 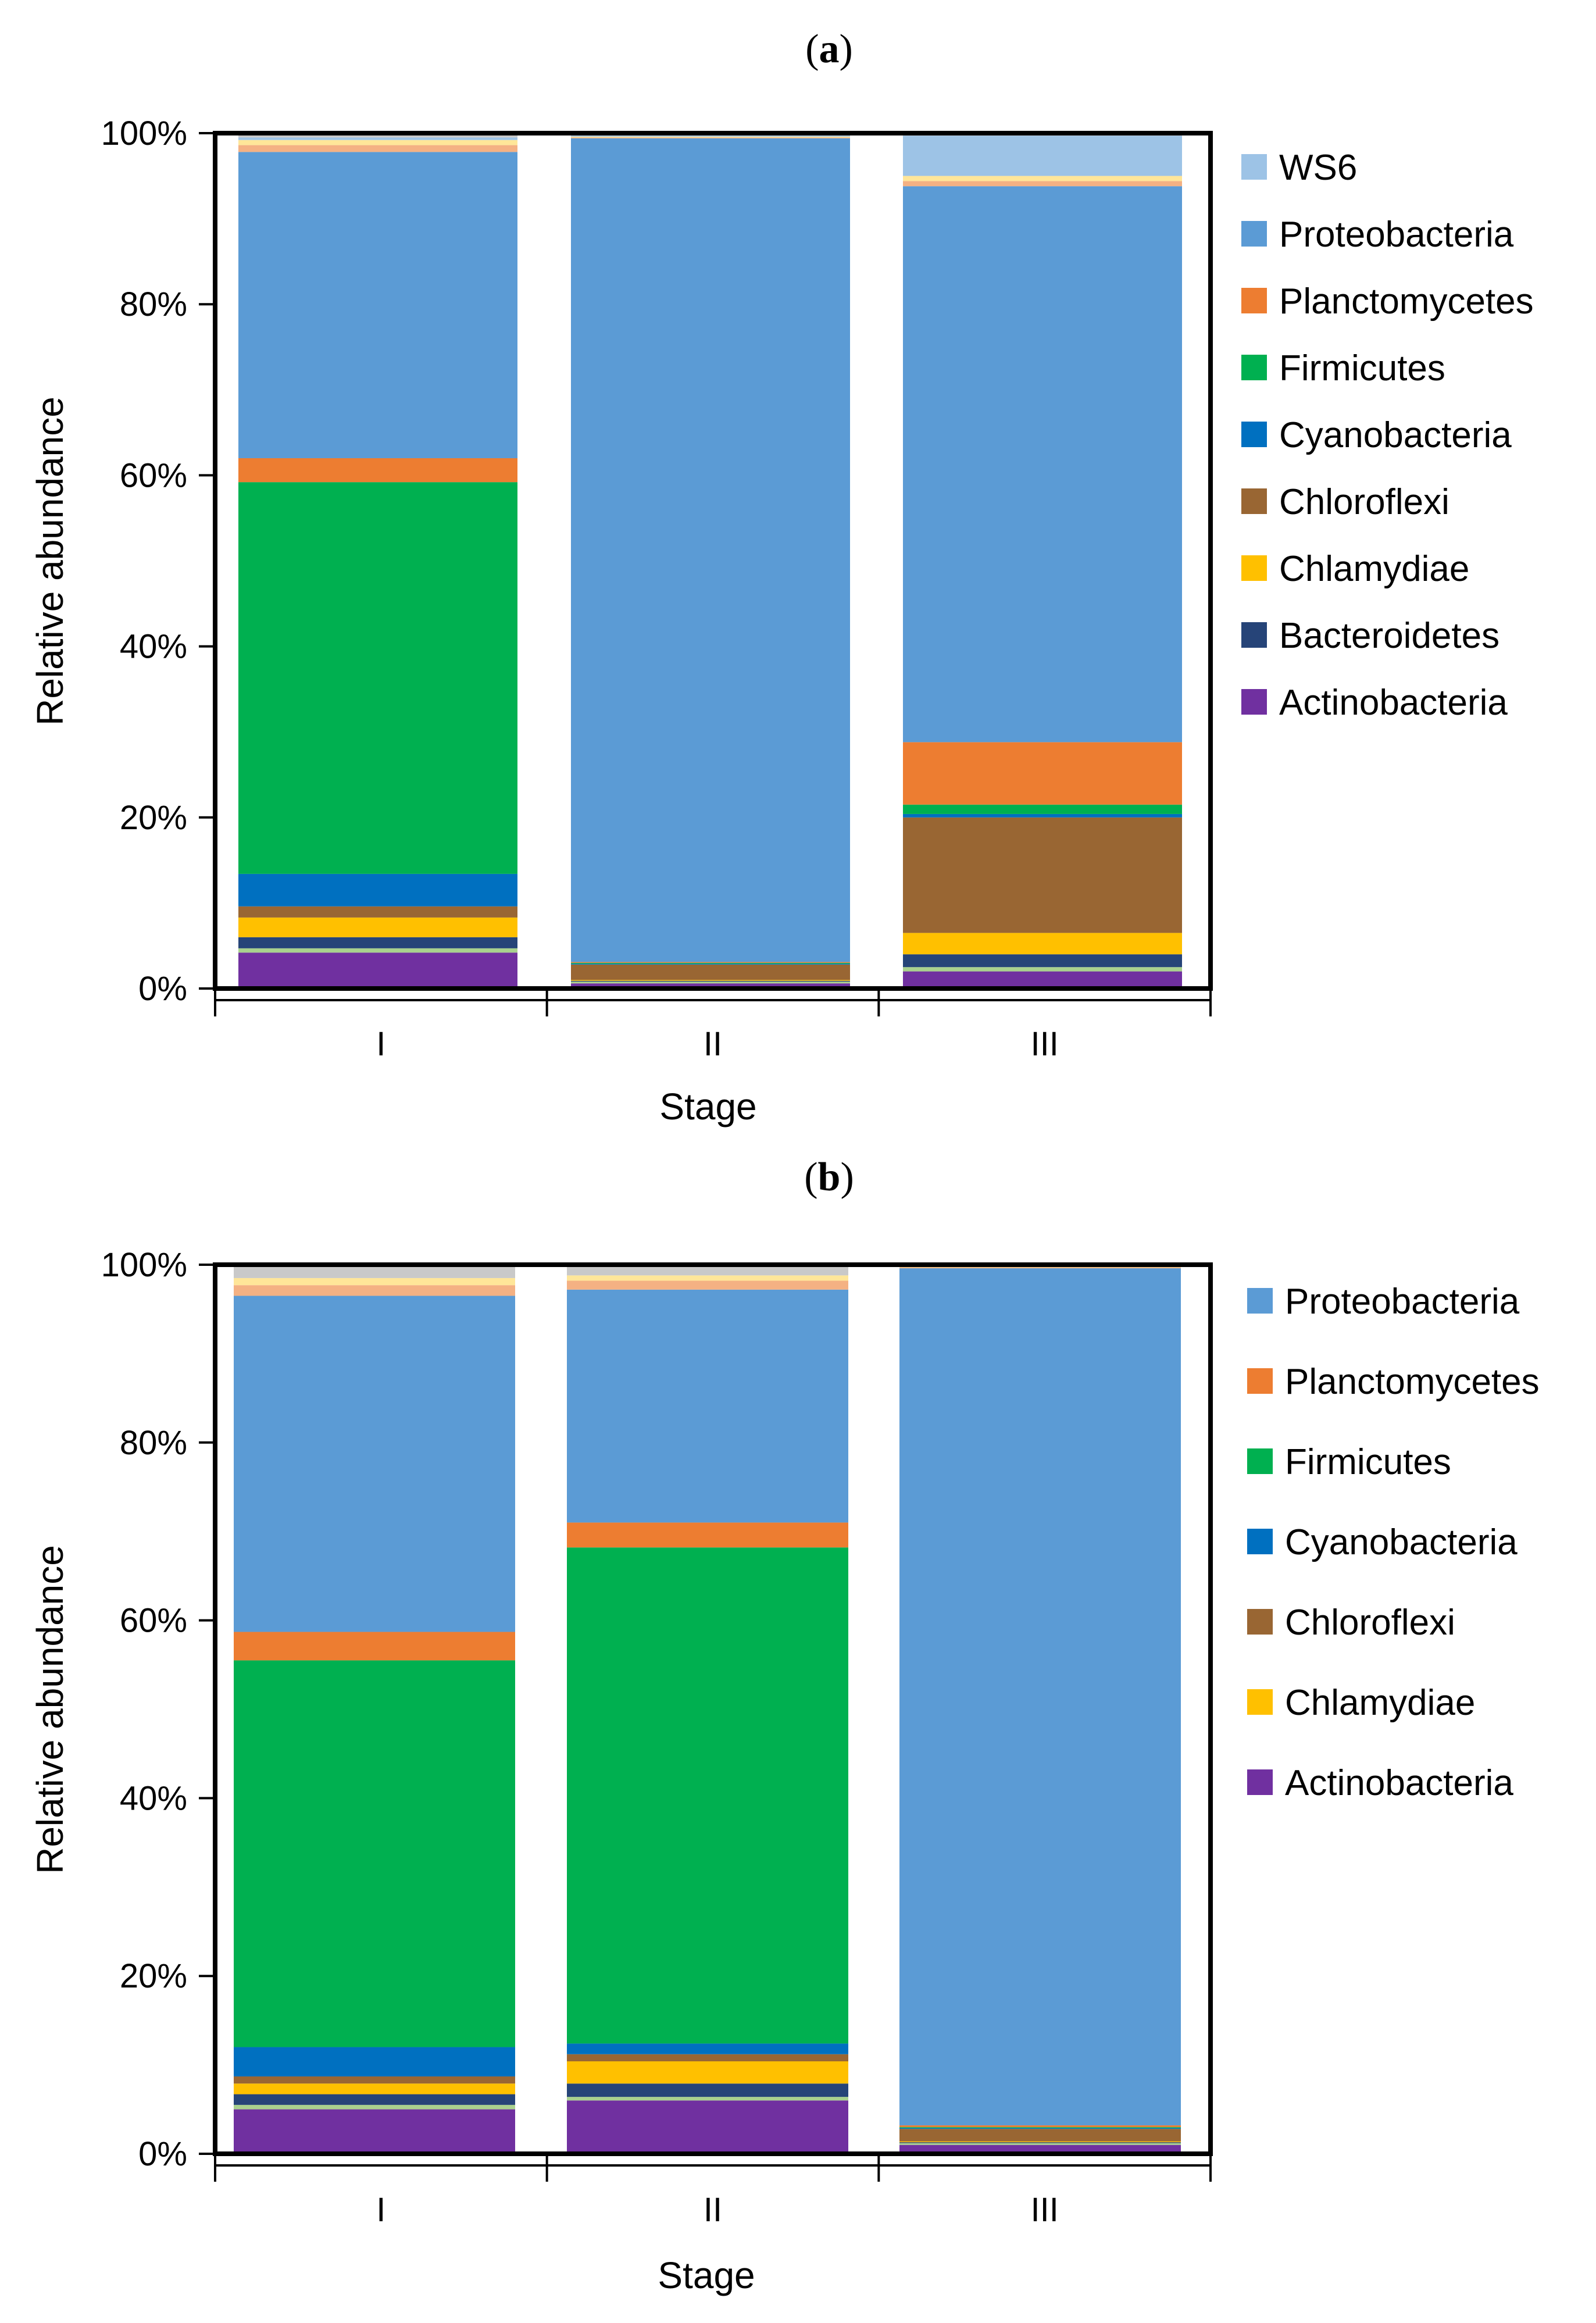 What do you see at coordinates (707, 1271) in the screenshot?
I see `bar-segment-b-ii-other4` at bounding box center [707, 1271].